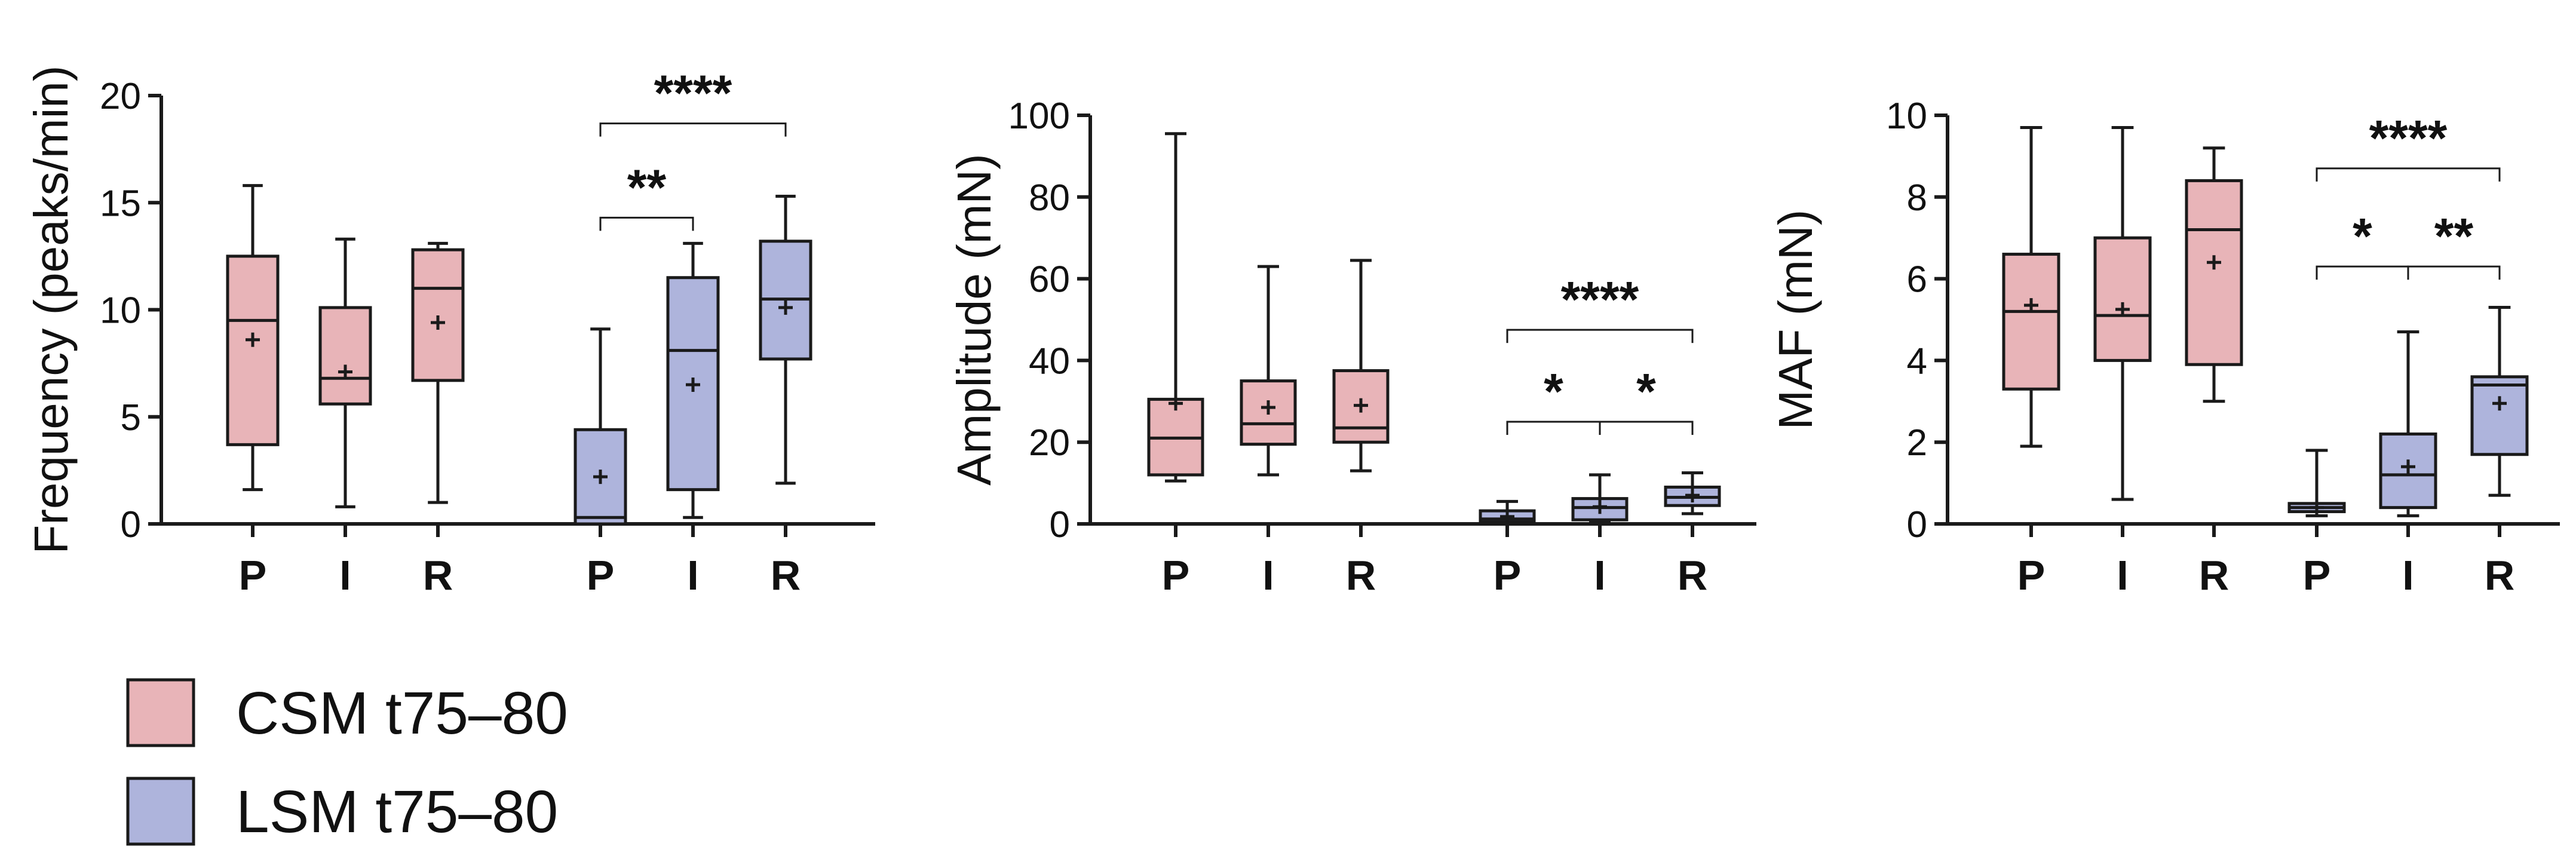 The height and width of the screenshot is (868, 2576). Describe the element at coordinates (1917, 443) in the screenshot. I see `y-tick-label: 2` at that location.